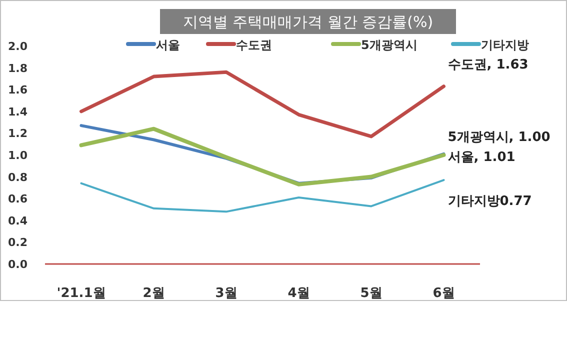  Describe the element at coordinates (226, 293) in the screenshot. I see `x-tick-label: 3월` at that location.